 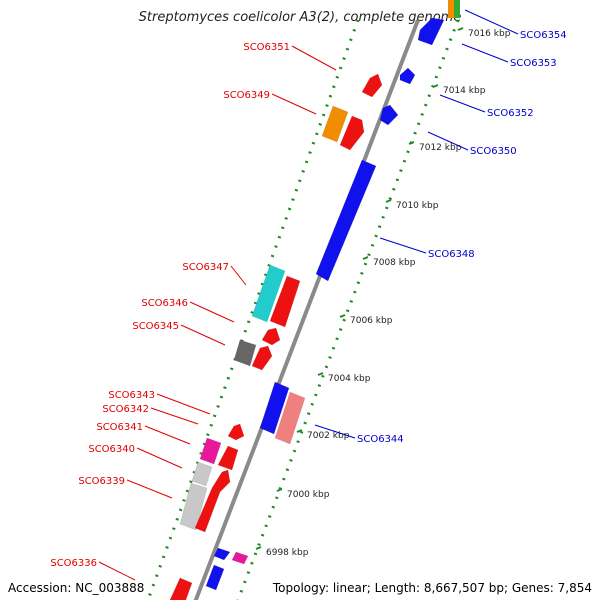 What do you see at coordinates (371, 321) in the screenshot?
I see `scale-label: 7006 kbp` at bounding box center [371, 321].